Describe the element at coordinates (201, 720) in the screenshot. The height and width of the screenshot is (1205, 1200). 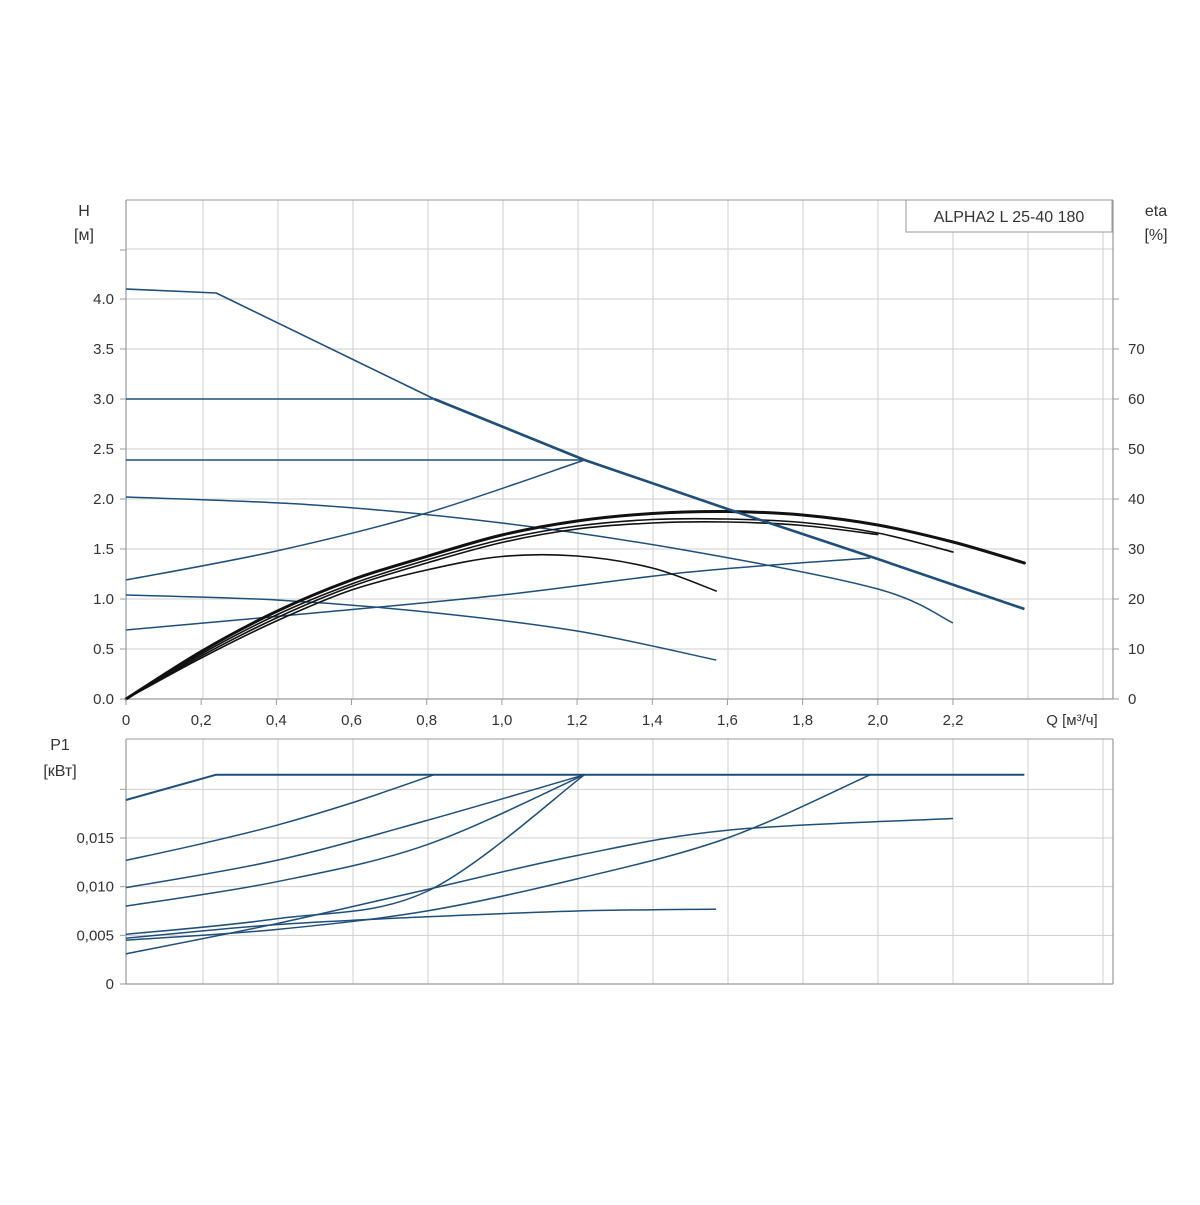
I see `x-tick-label: 0,2` at that location.